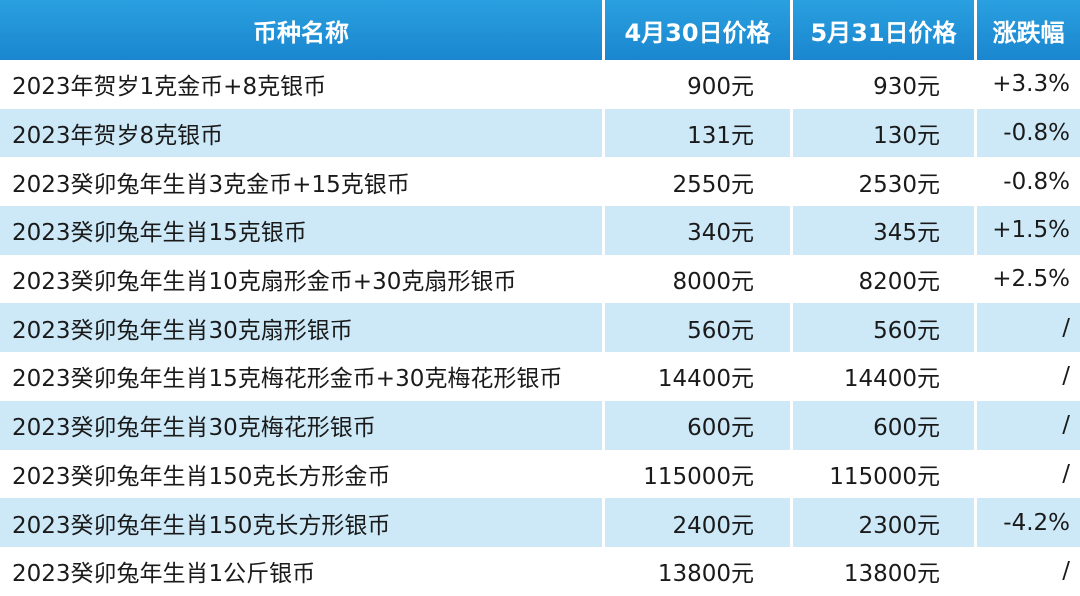  Describe the element at coordinates (302, 84) in the screenshot. I see `coin-name: 2023年贺岁1克金币+8克银币` at that location.